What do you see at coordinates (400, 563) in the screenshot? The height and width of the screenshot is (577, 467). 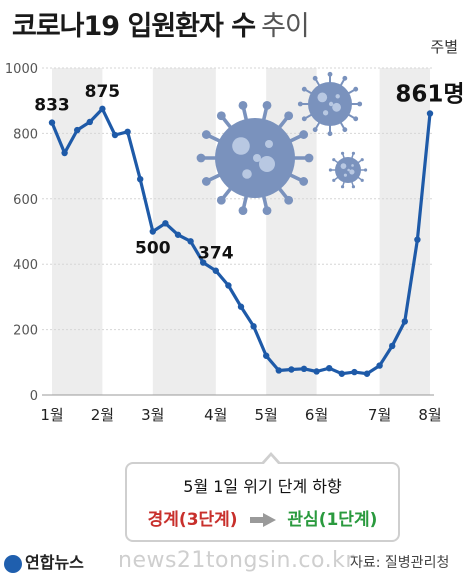 I see `footer-source: 자료: 질병관리청` at bounding box center [400, 563].